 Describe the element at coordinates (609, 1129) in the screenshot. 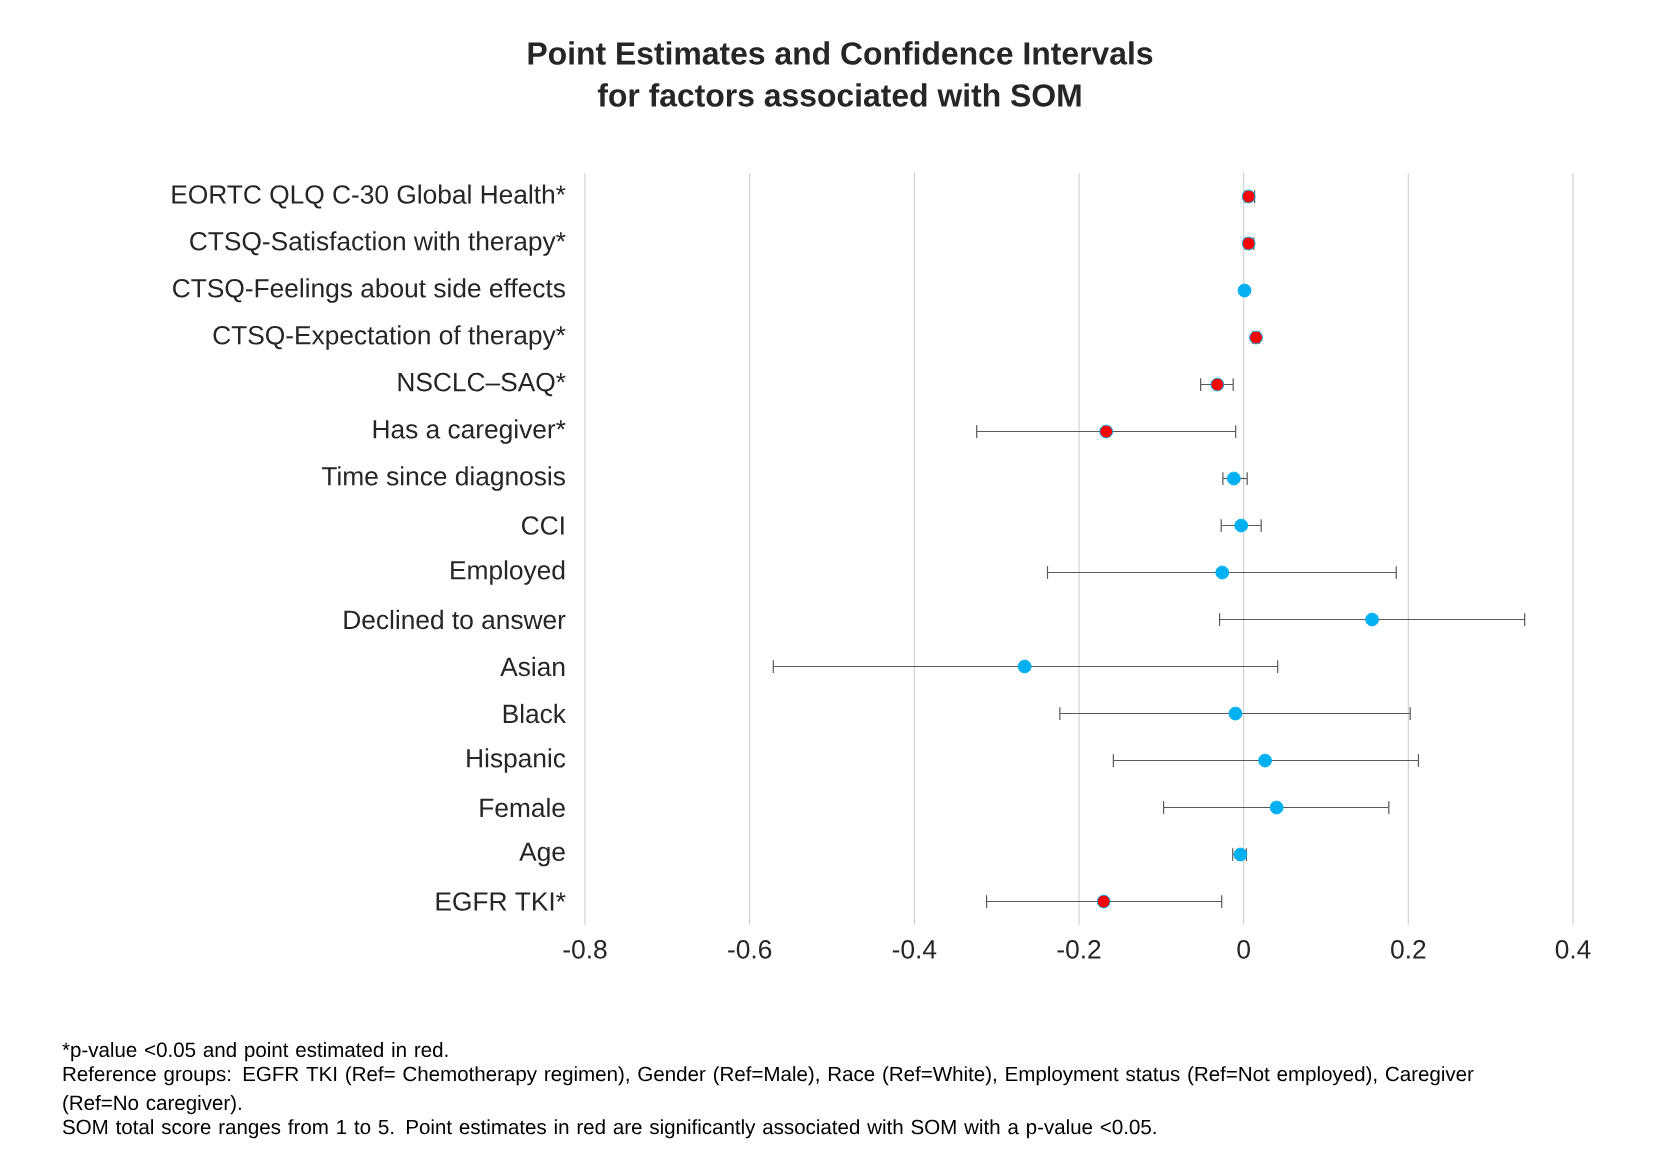

I see `text: SOM total score ranges from 1 to 5. Point estimates in red are significantly associated with SOM with a p-value <0.05.` at that location.